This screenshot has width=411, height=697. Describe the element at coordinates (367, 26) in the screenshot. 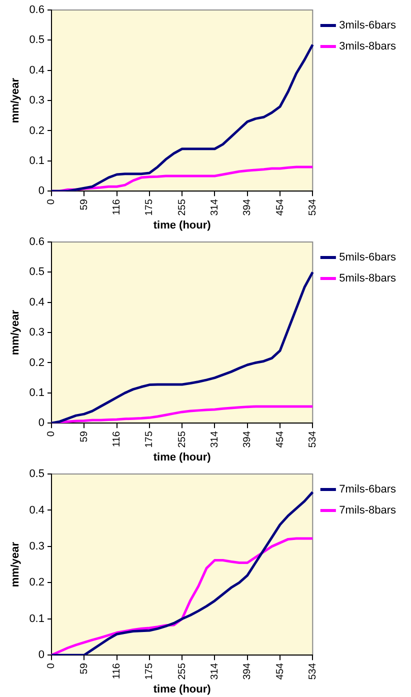

I see `legend-label: 3mils-6bars` at that location.